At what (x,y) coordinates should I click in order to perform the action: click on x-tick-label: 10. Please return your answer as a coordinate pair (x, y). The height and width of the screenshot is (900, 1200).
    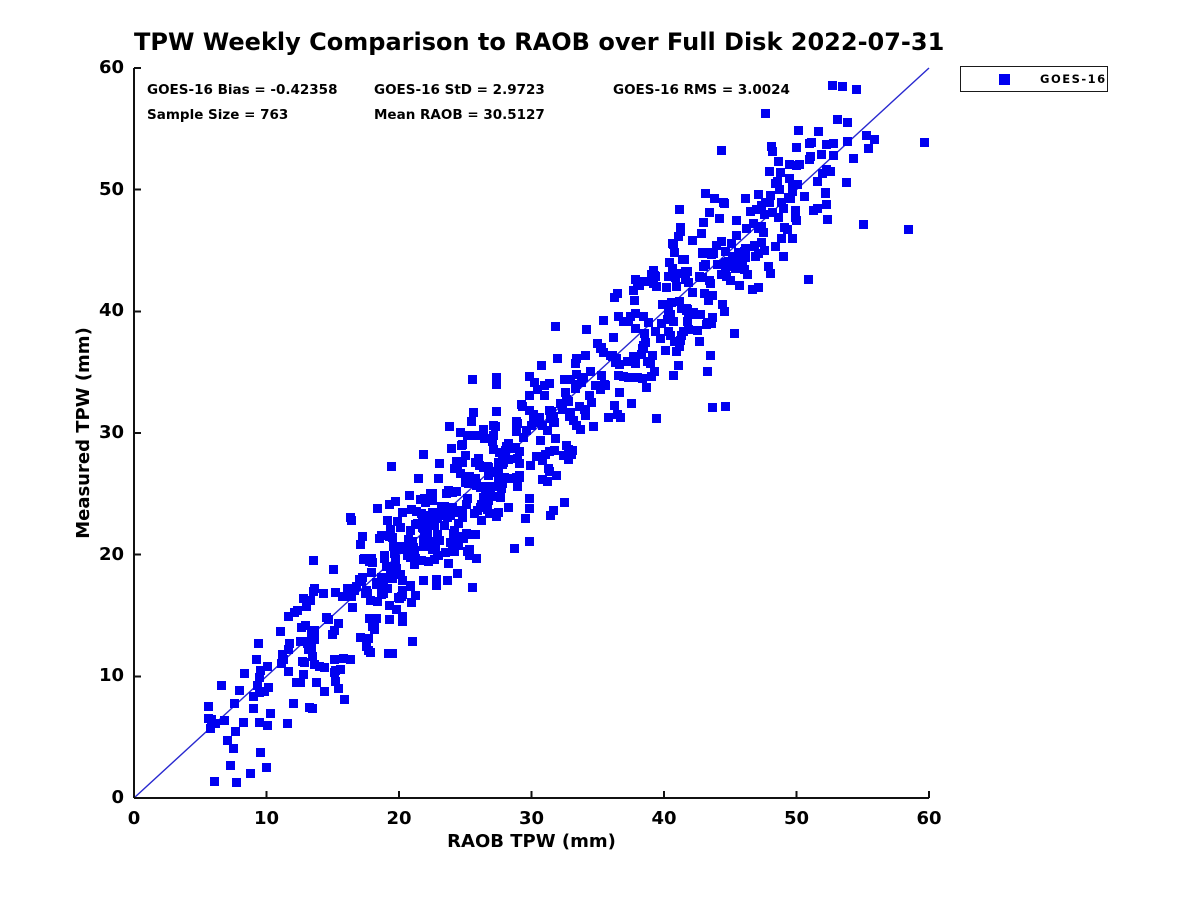
    Looking at the image, I should click on (266, 818).